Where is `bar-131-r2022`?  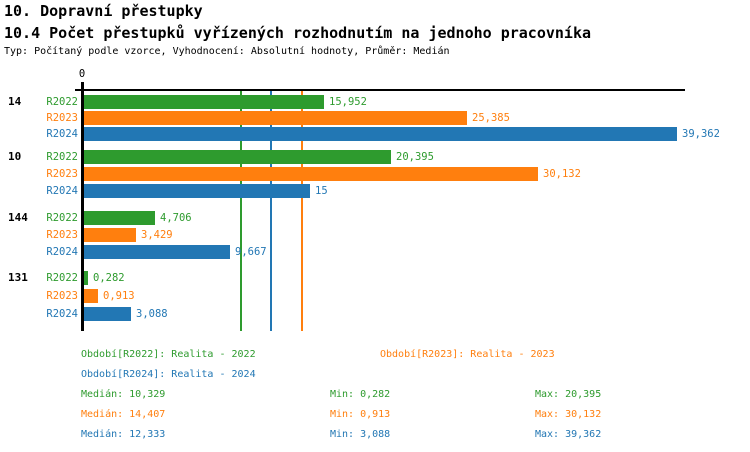 bar-131-r2022 is located at coordinates (86, 278).